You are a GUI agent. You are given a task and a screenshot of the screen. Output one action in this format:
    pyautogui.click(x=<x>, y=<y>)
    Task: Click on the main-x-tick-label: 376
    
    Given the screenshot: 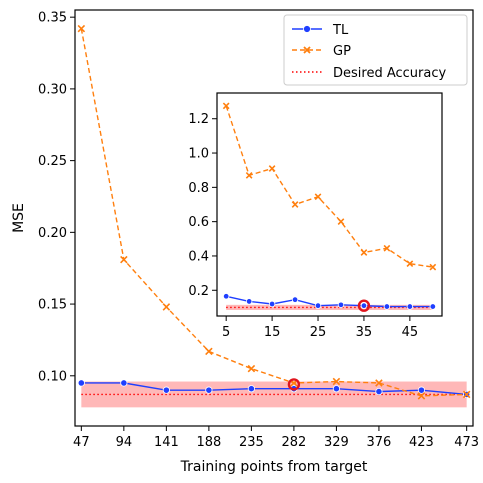 What is the action you would take?
    pyautogui.click(x=379, y=442)
    